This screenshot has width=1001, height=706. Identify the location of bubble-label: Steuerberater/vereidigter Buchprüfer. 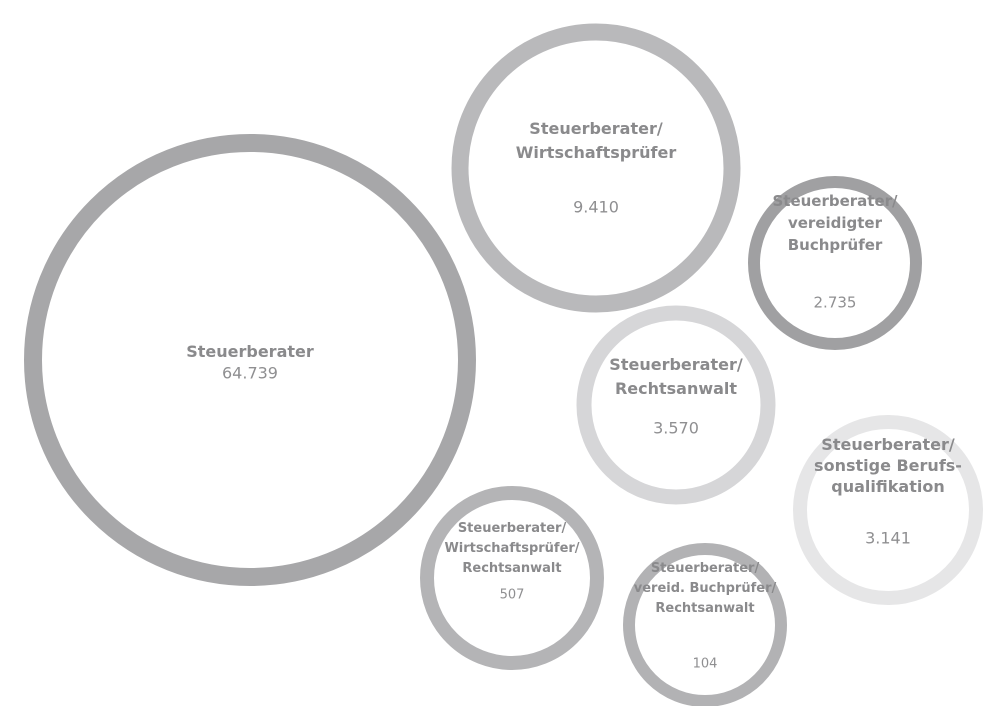
(835, 223).